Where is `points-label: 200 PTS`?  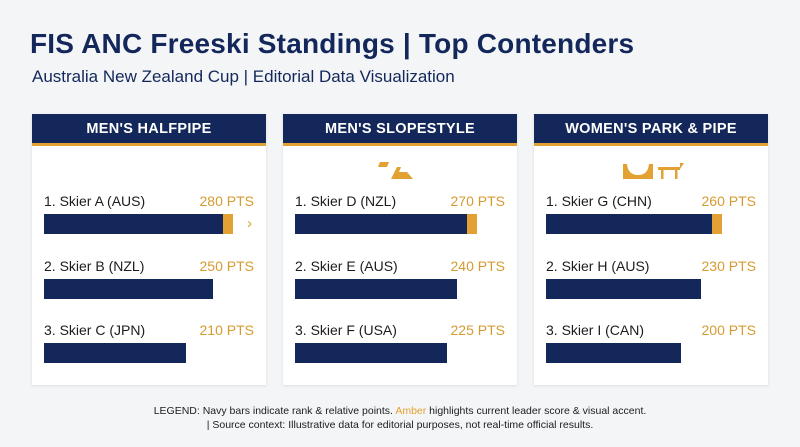
points-label: 200 PTS is located at coordinates (728, 330).